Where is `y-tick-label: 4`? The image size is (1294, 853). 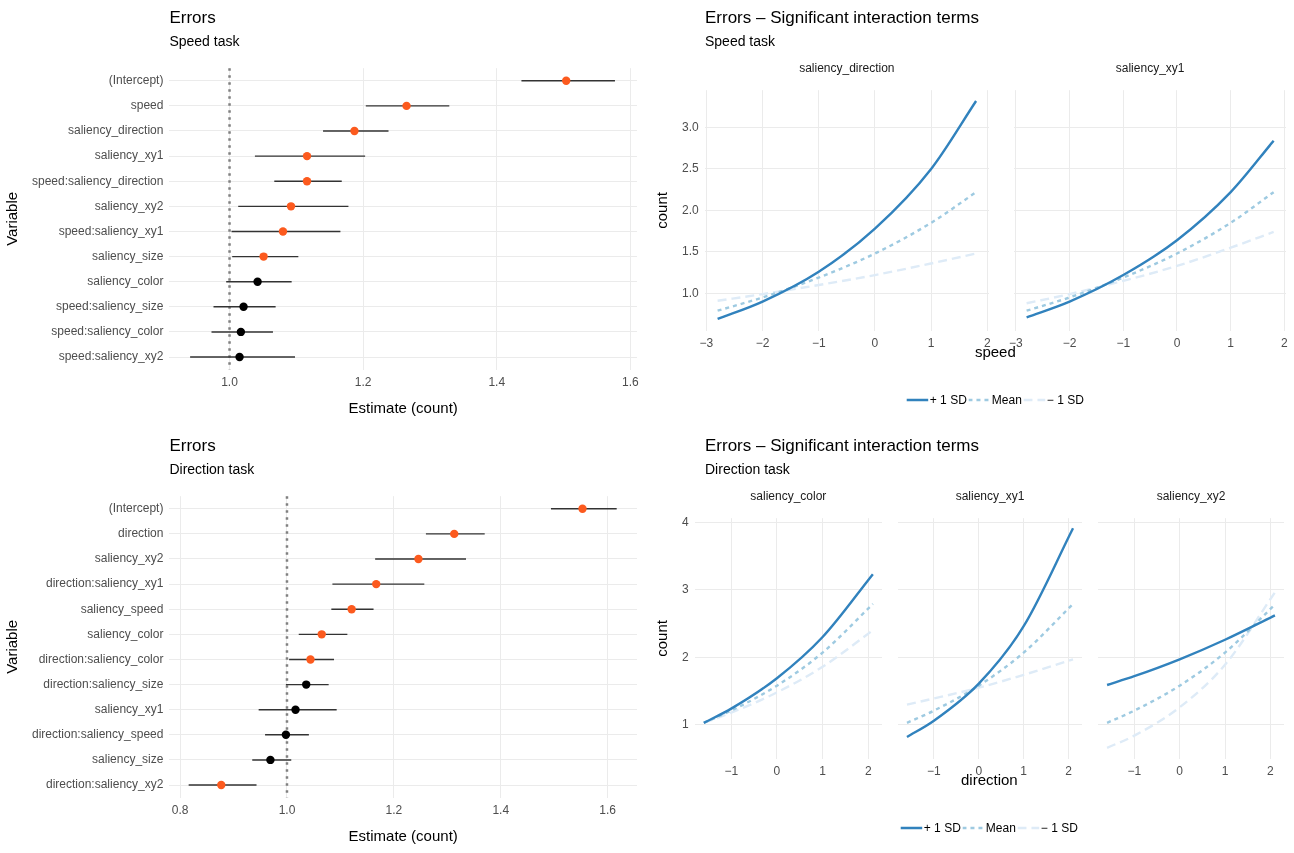
y-tick-label: 4 is located at coordinates (685, 521).